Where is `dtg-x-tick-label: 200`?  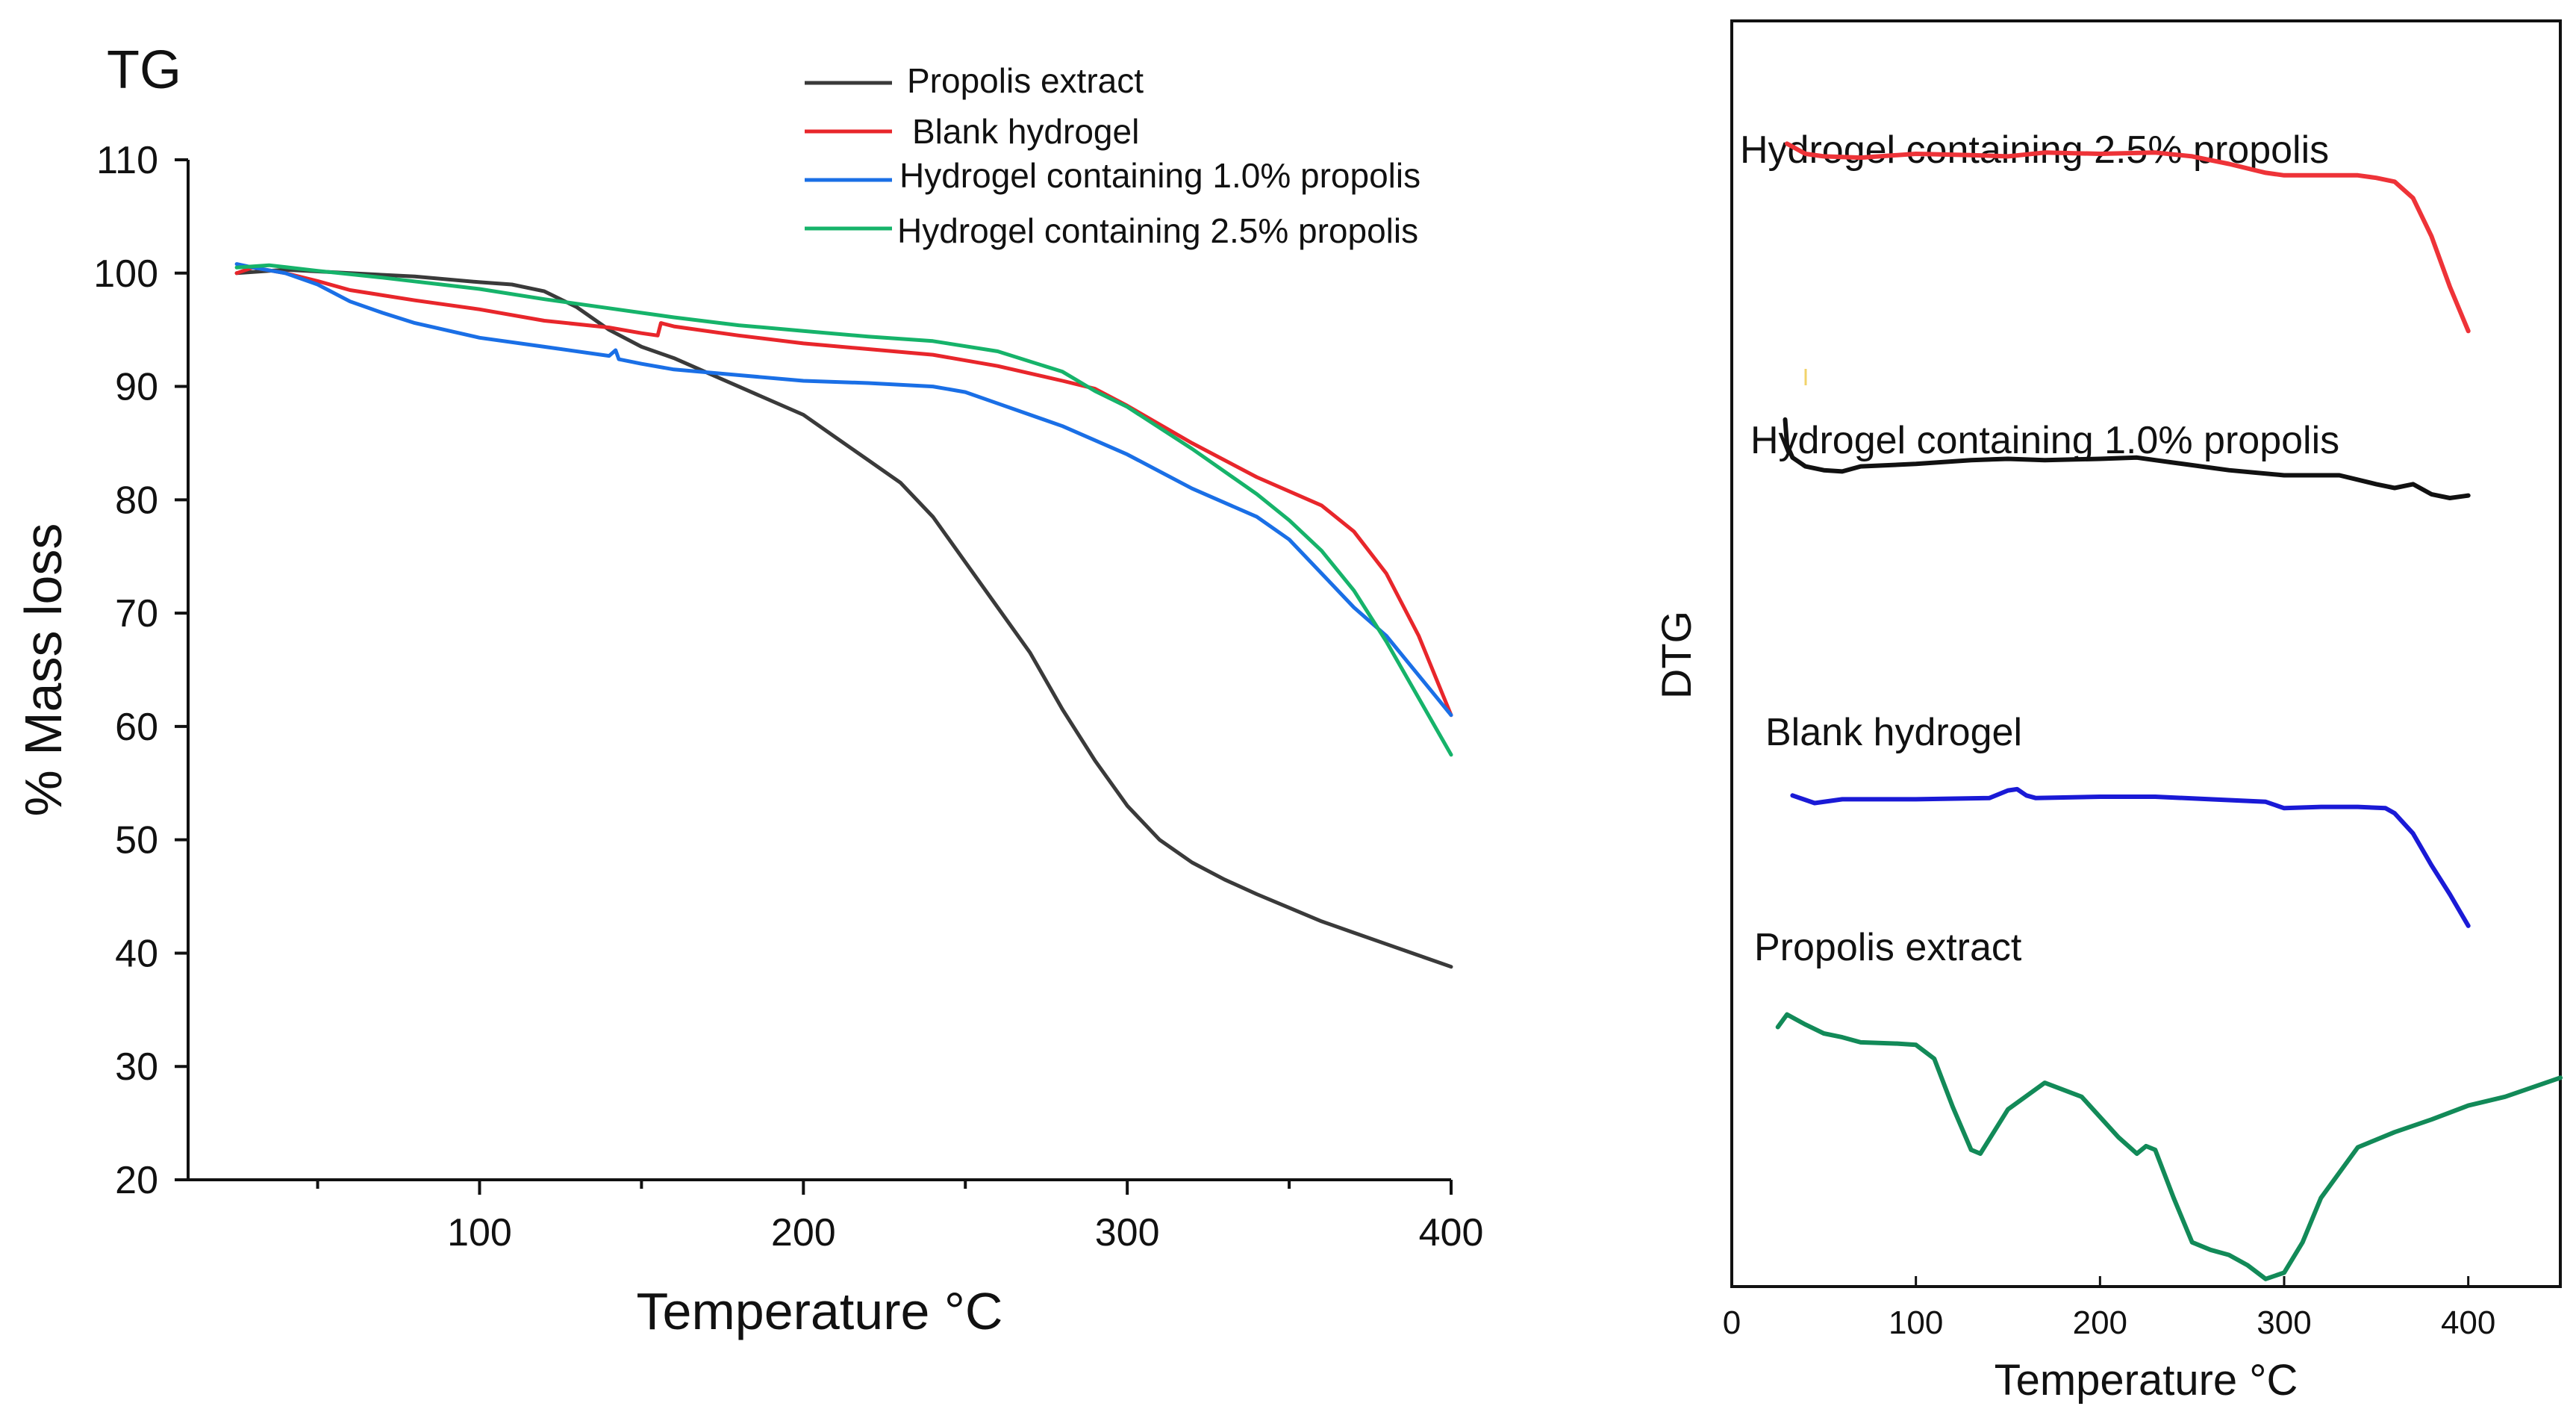 dtg-x-tick-label: 200 is located at coordinates (2100, 1322).